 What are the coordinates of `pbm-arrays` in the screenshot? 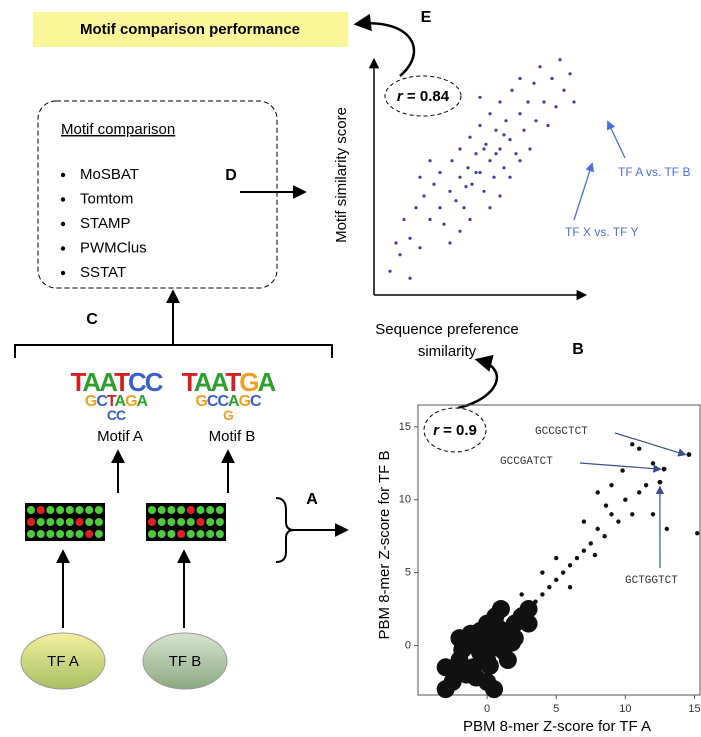 It's located at (125, 522).